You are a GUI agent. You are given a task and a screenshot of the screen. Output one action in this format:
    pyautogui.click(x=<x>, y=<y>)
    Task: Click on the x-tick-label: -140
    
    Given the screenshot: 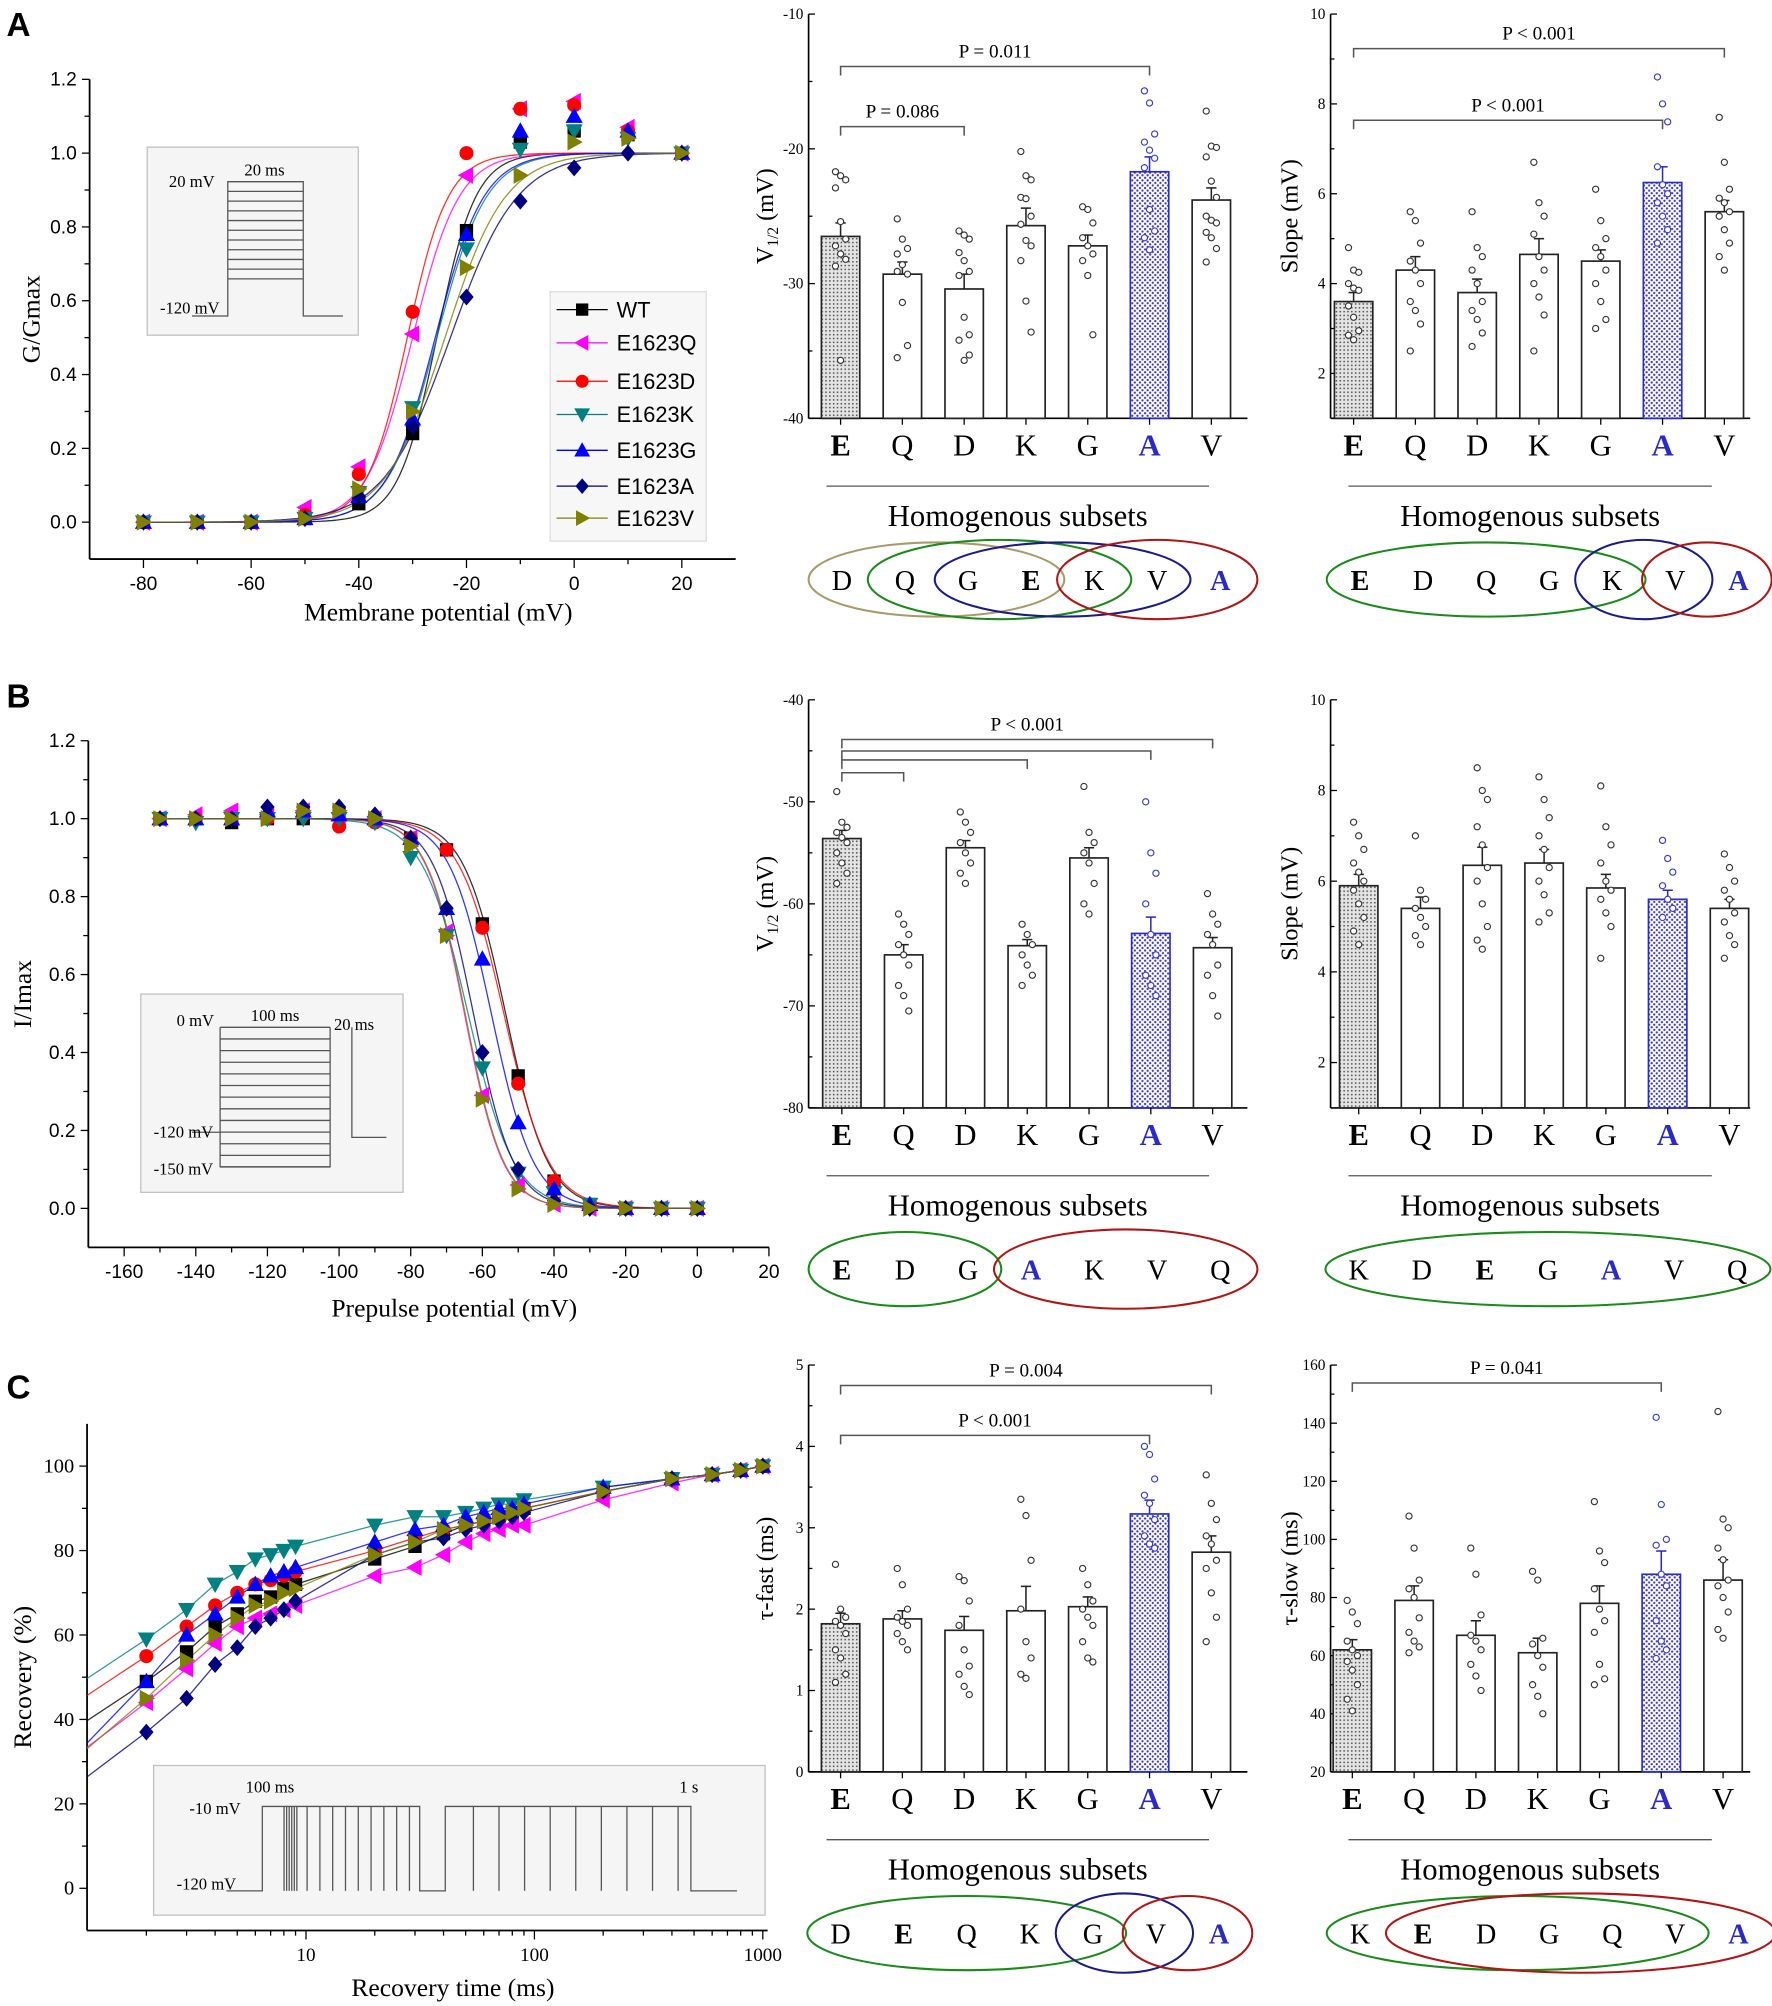 What is the action you would take?
    pyautogui.click(x=196, y=1272)
    